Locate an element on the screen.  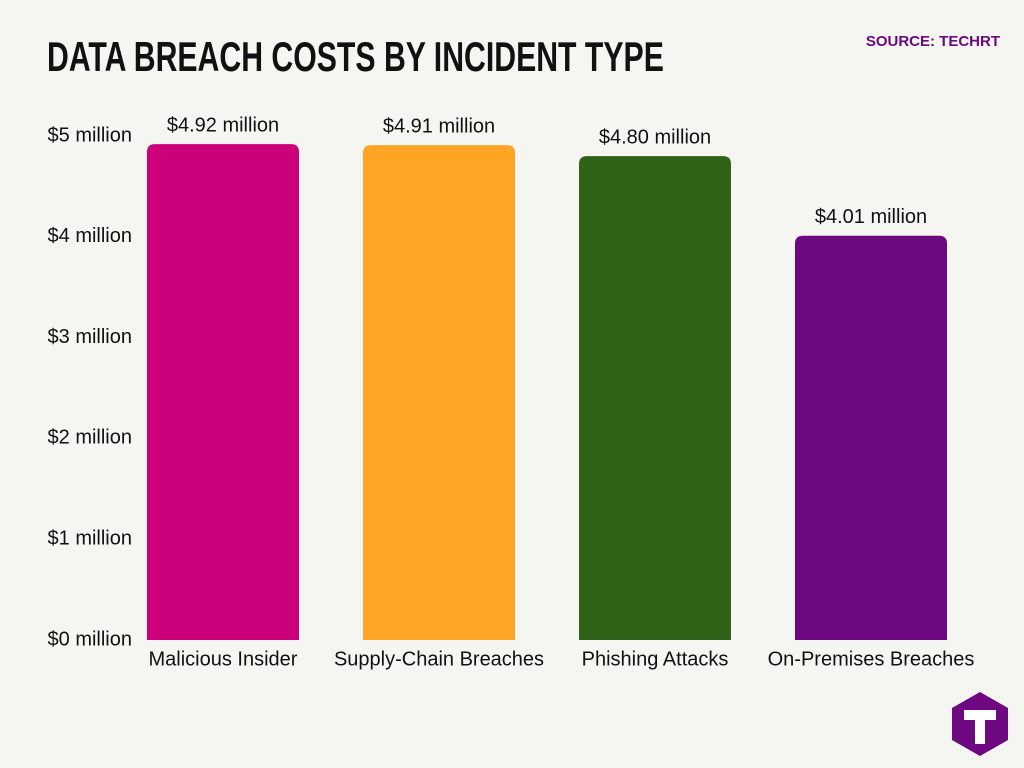
y-tick-label: $5 million is located at coordinates (90, 135).